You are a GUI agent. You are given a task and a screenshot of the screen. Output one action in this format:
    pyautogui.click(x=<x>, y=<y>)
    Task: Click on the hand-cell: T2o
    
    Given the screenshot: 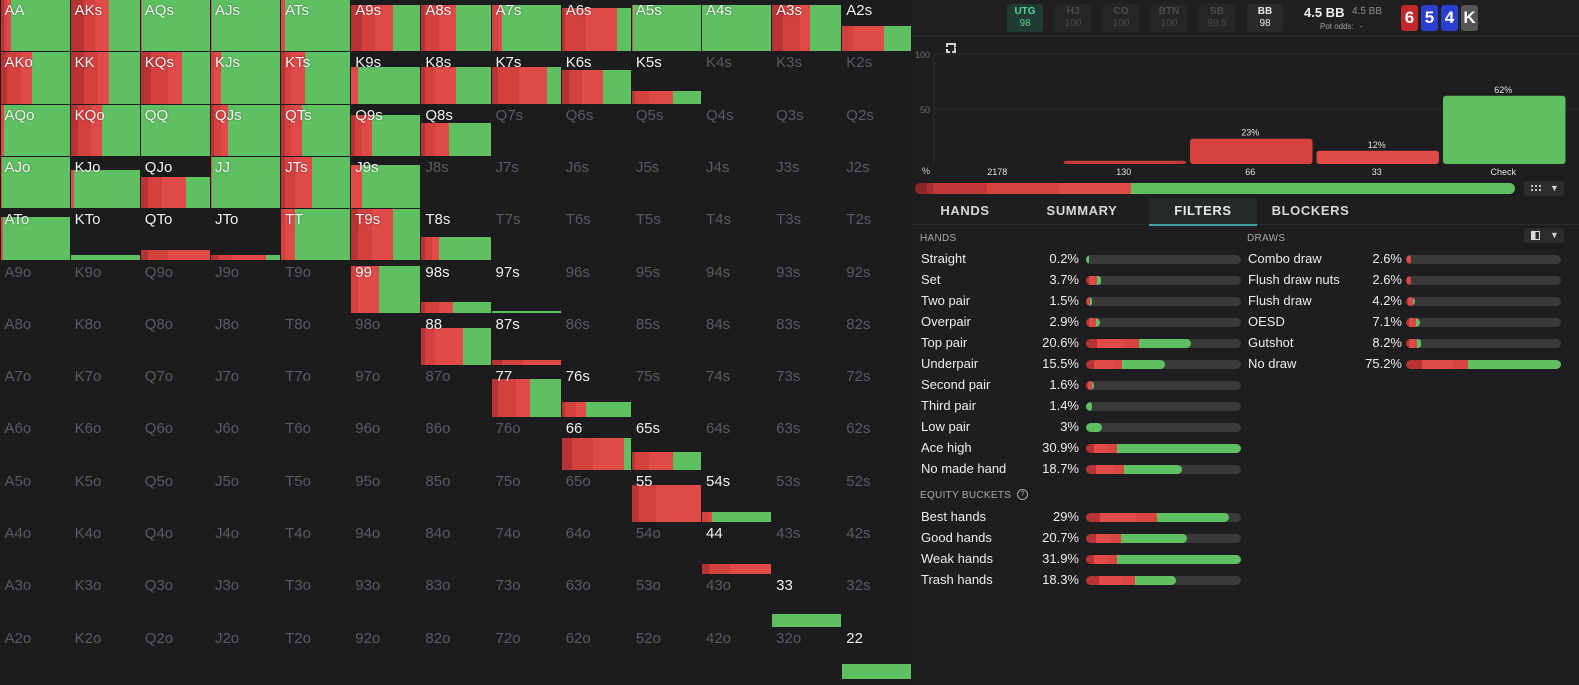 What is the action you would take?
    pyautogui.click(x=316, y=653)
    